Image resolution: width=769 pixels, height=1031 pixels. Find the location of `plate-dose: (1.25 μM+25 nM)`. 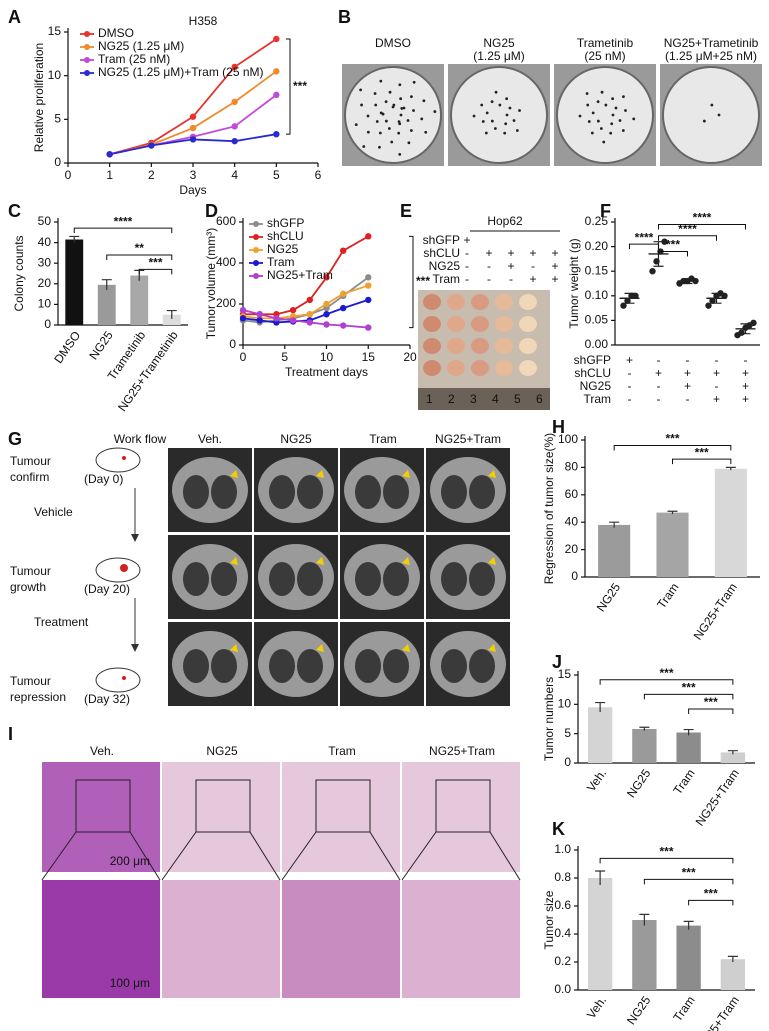

plate-dose: (1.25 μM+25 nM) is located at coordinates (711, 56).